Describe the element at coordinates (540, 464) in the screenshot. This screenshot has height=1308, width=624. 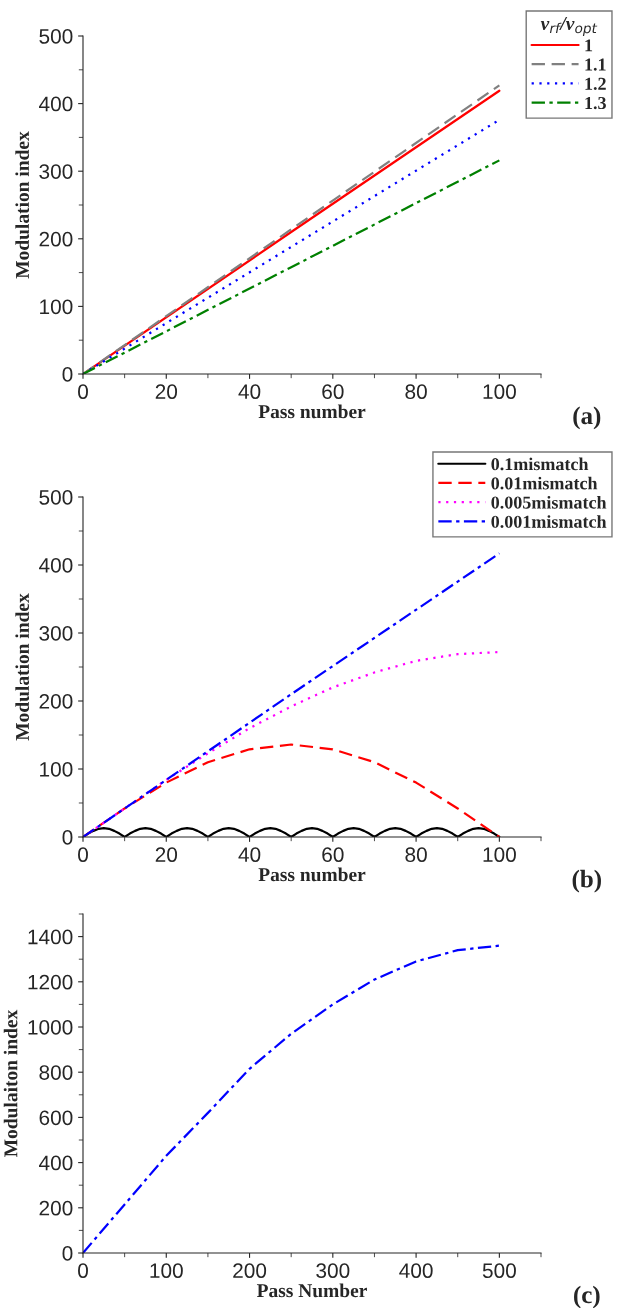
I see `legend-label: 0.1mismatch` at that location.